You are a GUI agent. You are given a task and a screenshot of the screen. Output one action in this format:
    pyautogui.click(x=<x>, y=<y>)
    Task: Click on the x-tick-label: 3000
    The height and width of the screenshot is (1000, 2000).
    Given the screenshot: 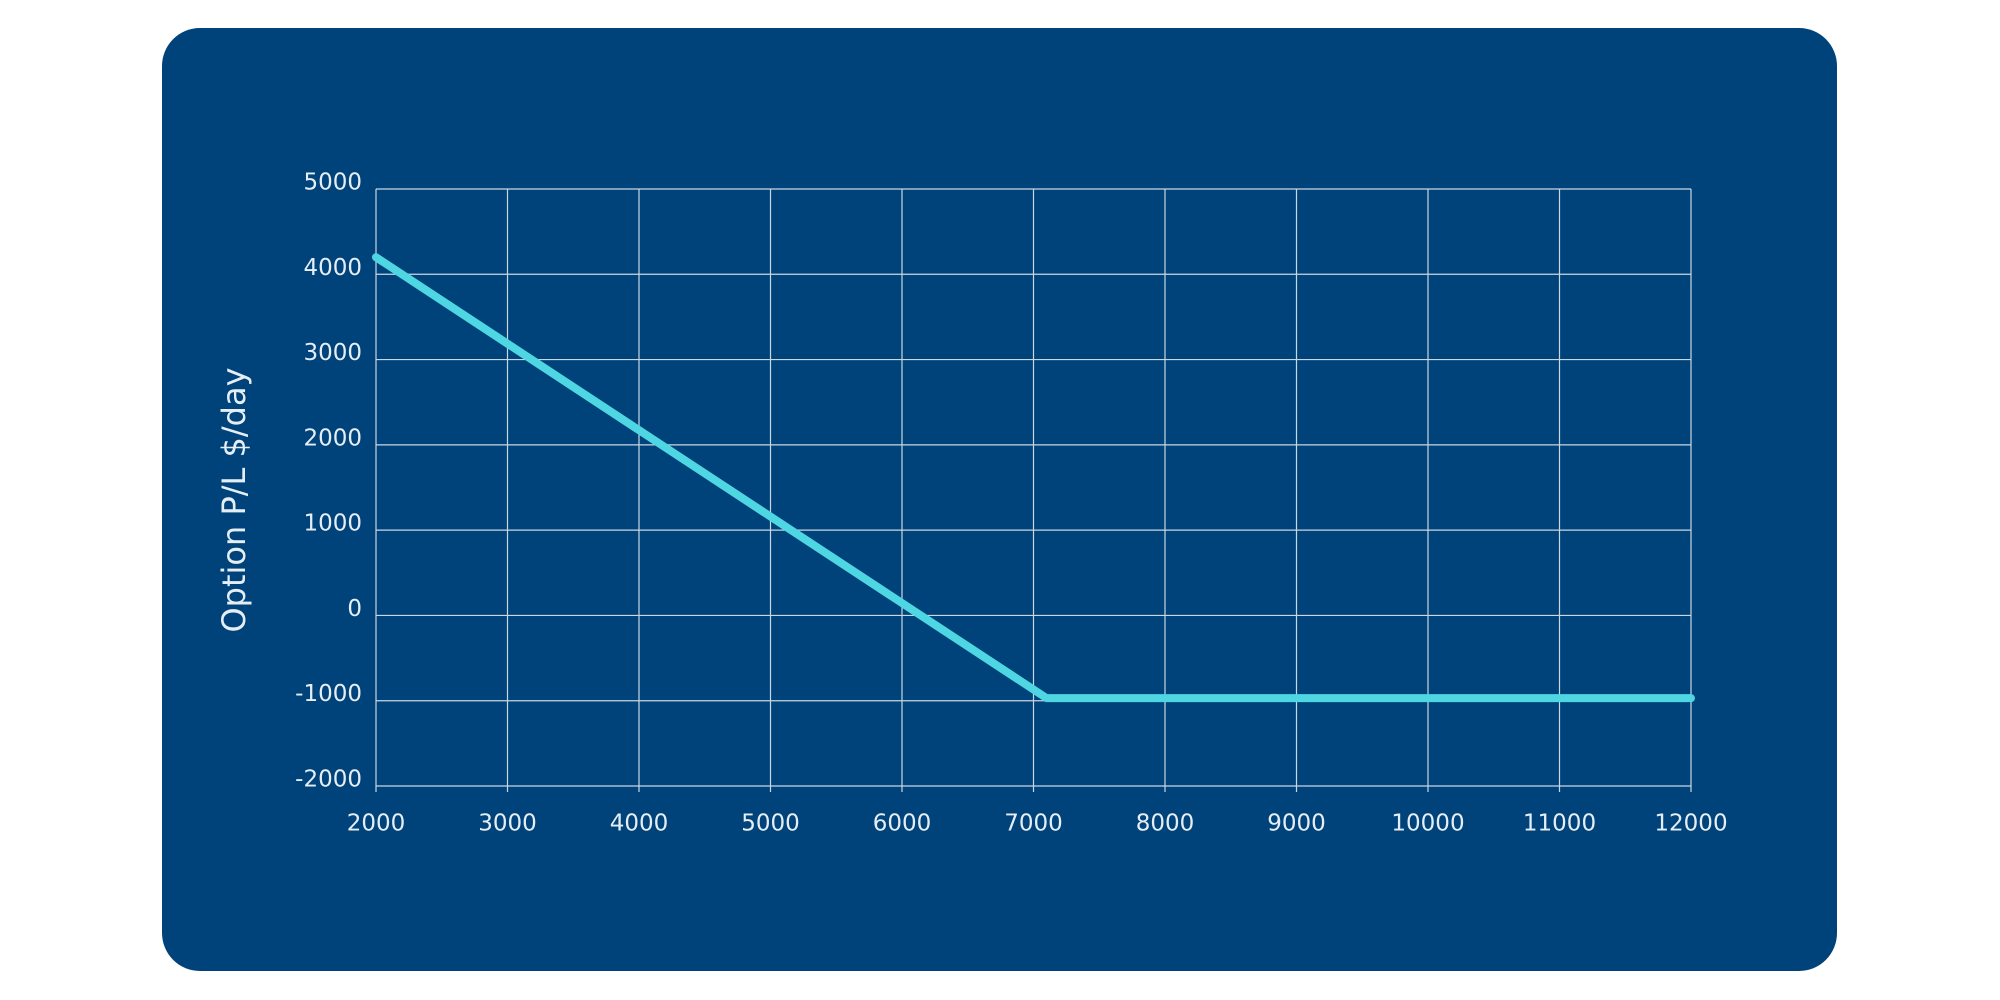 What is the action you would take?
    pyautogui.click(x=507, y=824)
    